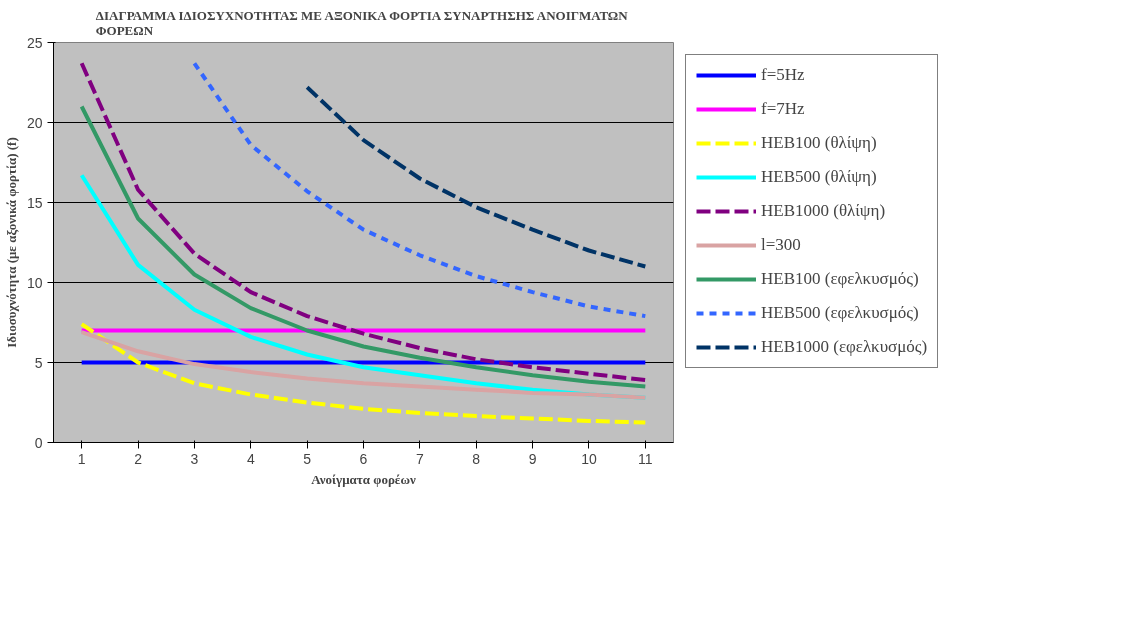 Image resolution: width=1146 pixels, height=624 pixels. I want to click on x-tick-label: 6, so click(363, 458).